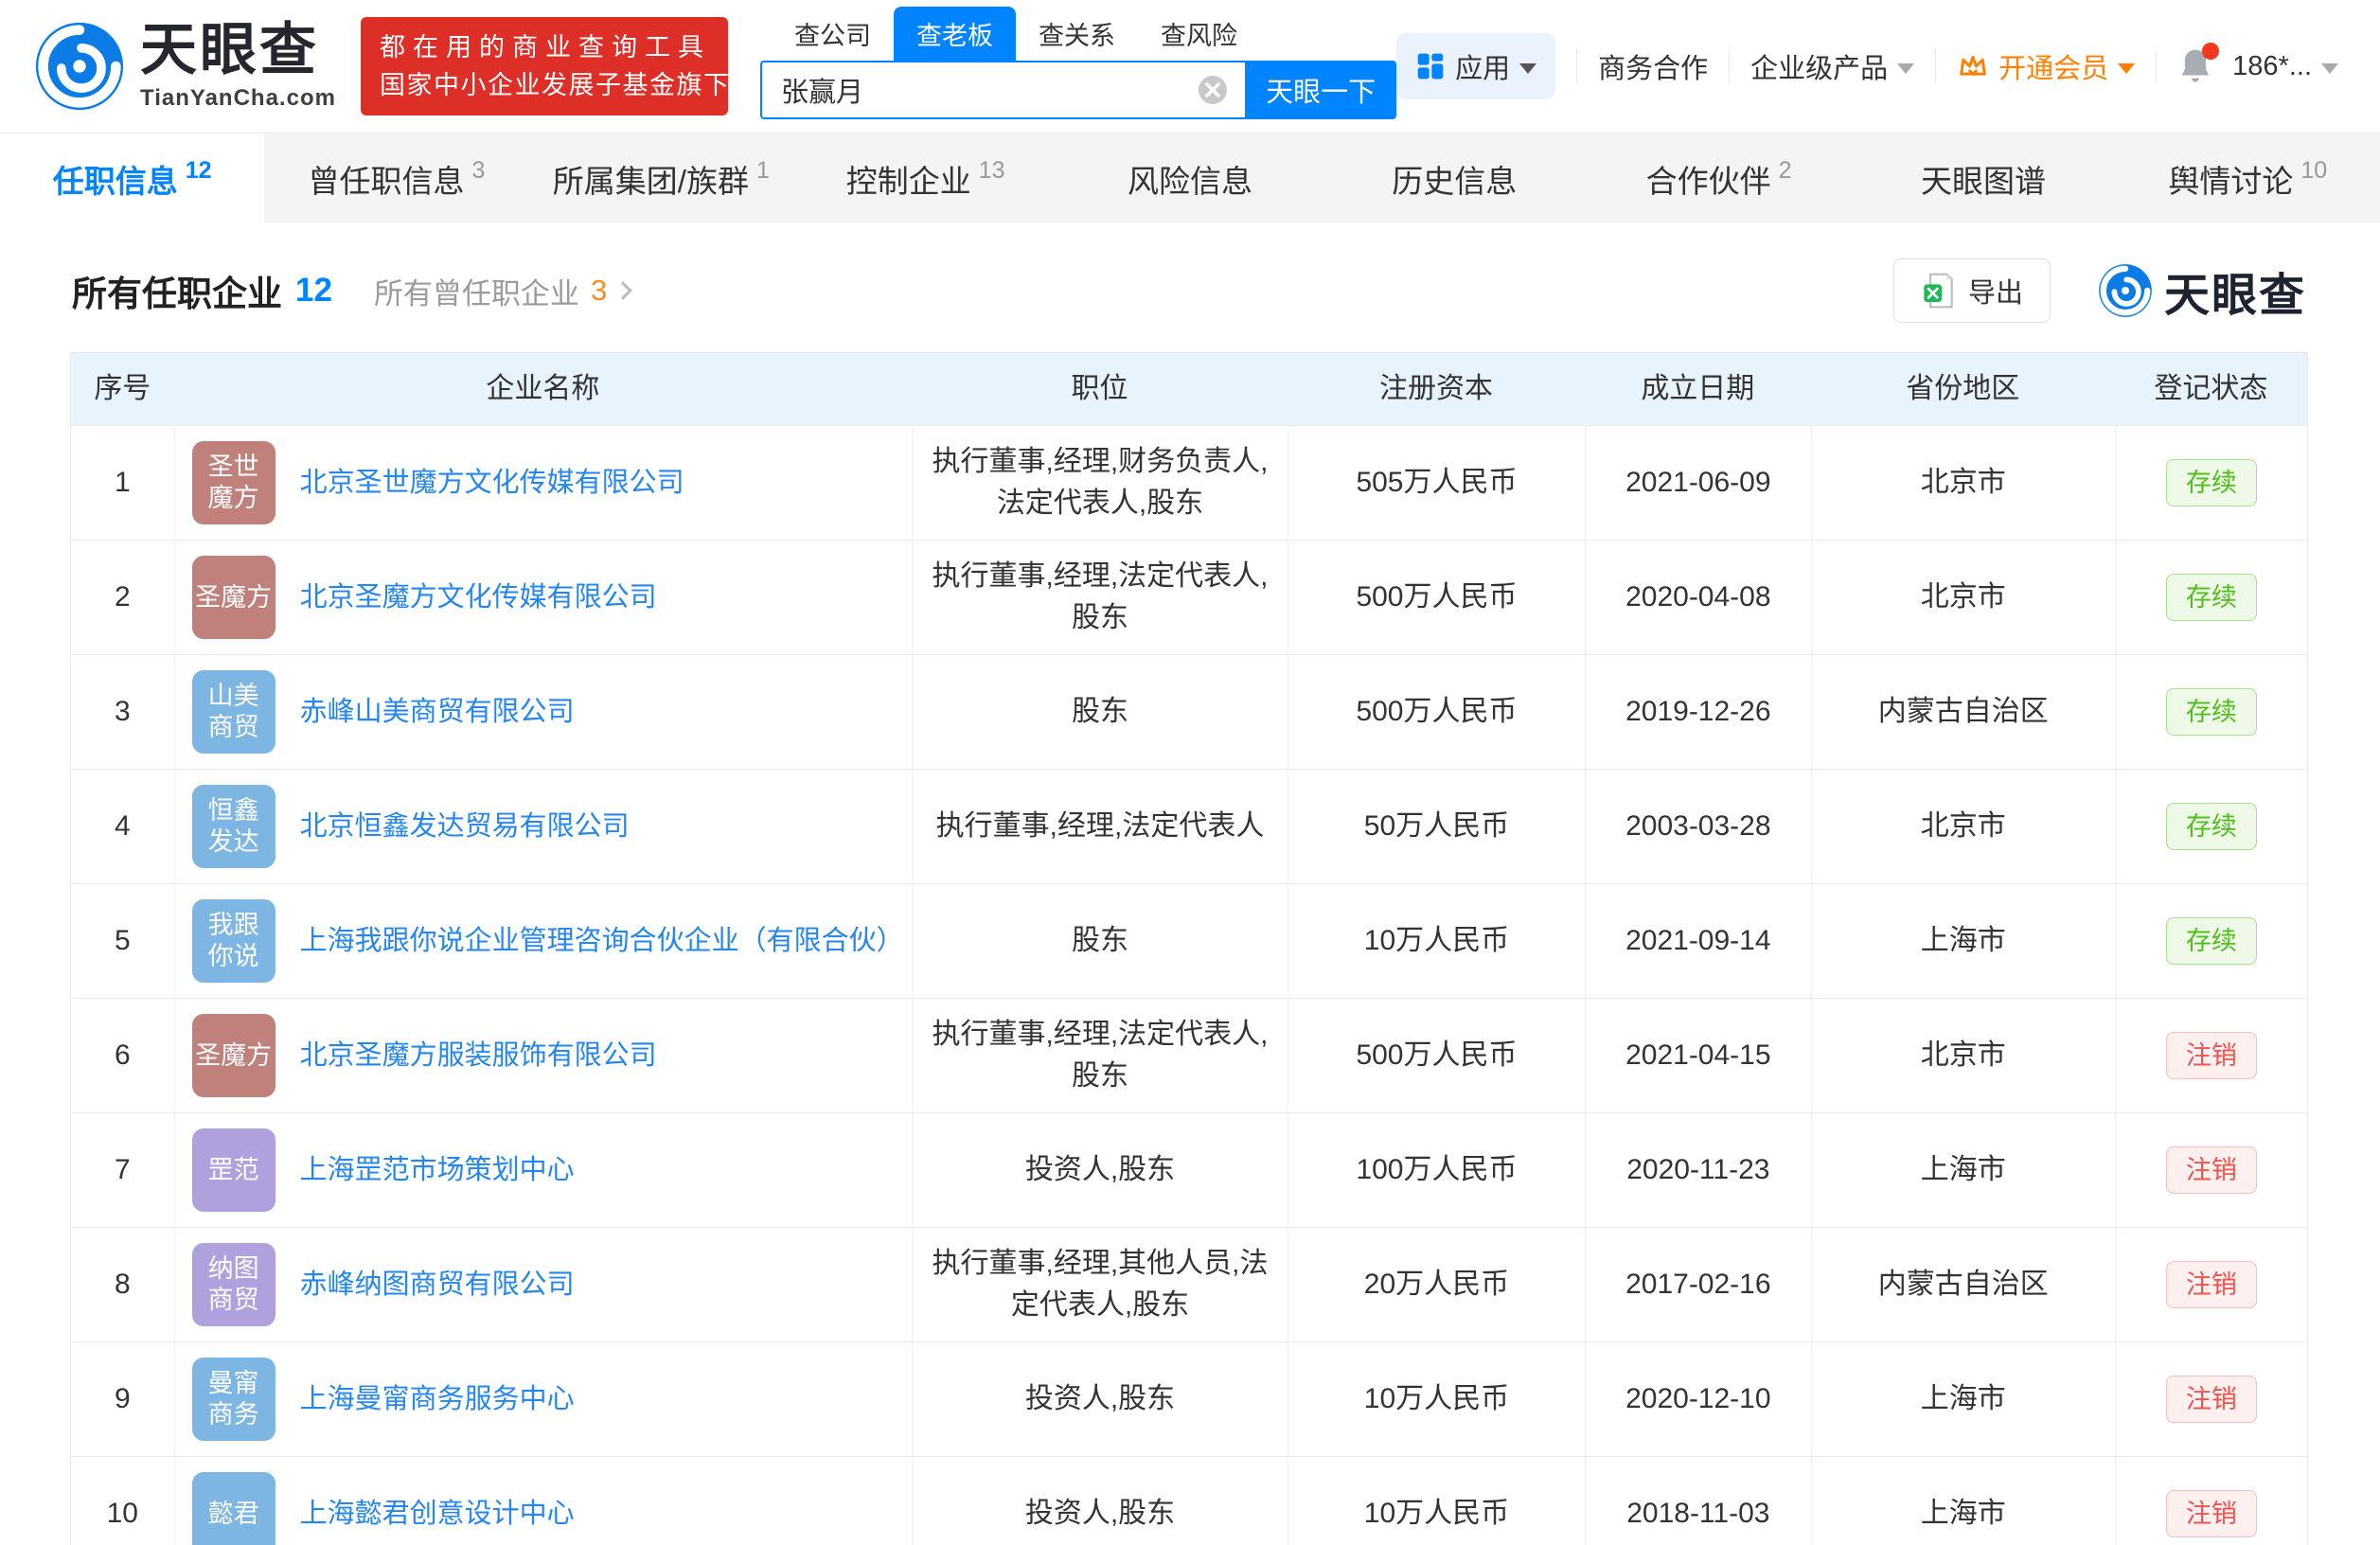 Image resolution: width=2380 pixels, height=1545 pixels. I want to click on region-cell: 内蒙古自治区, so click(1962, 1285).